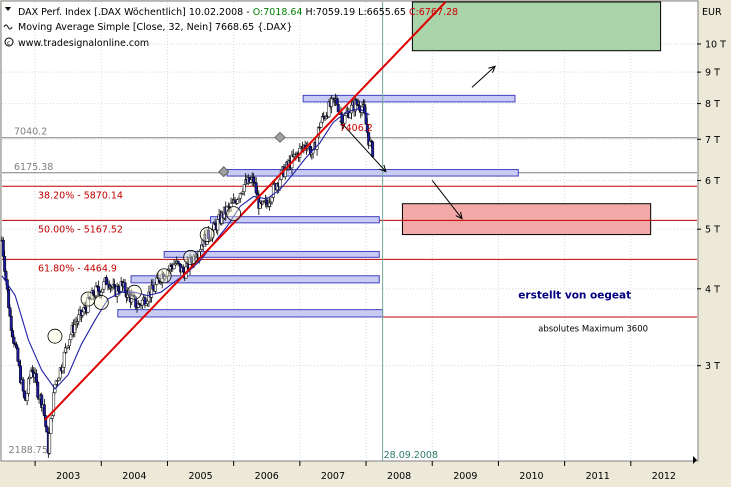 The width and height of the screenshot is (731, 487). I want to click on x-tick-label: 2004, so click(134, 476).